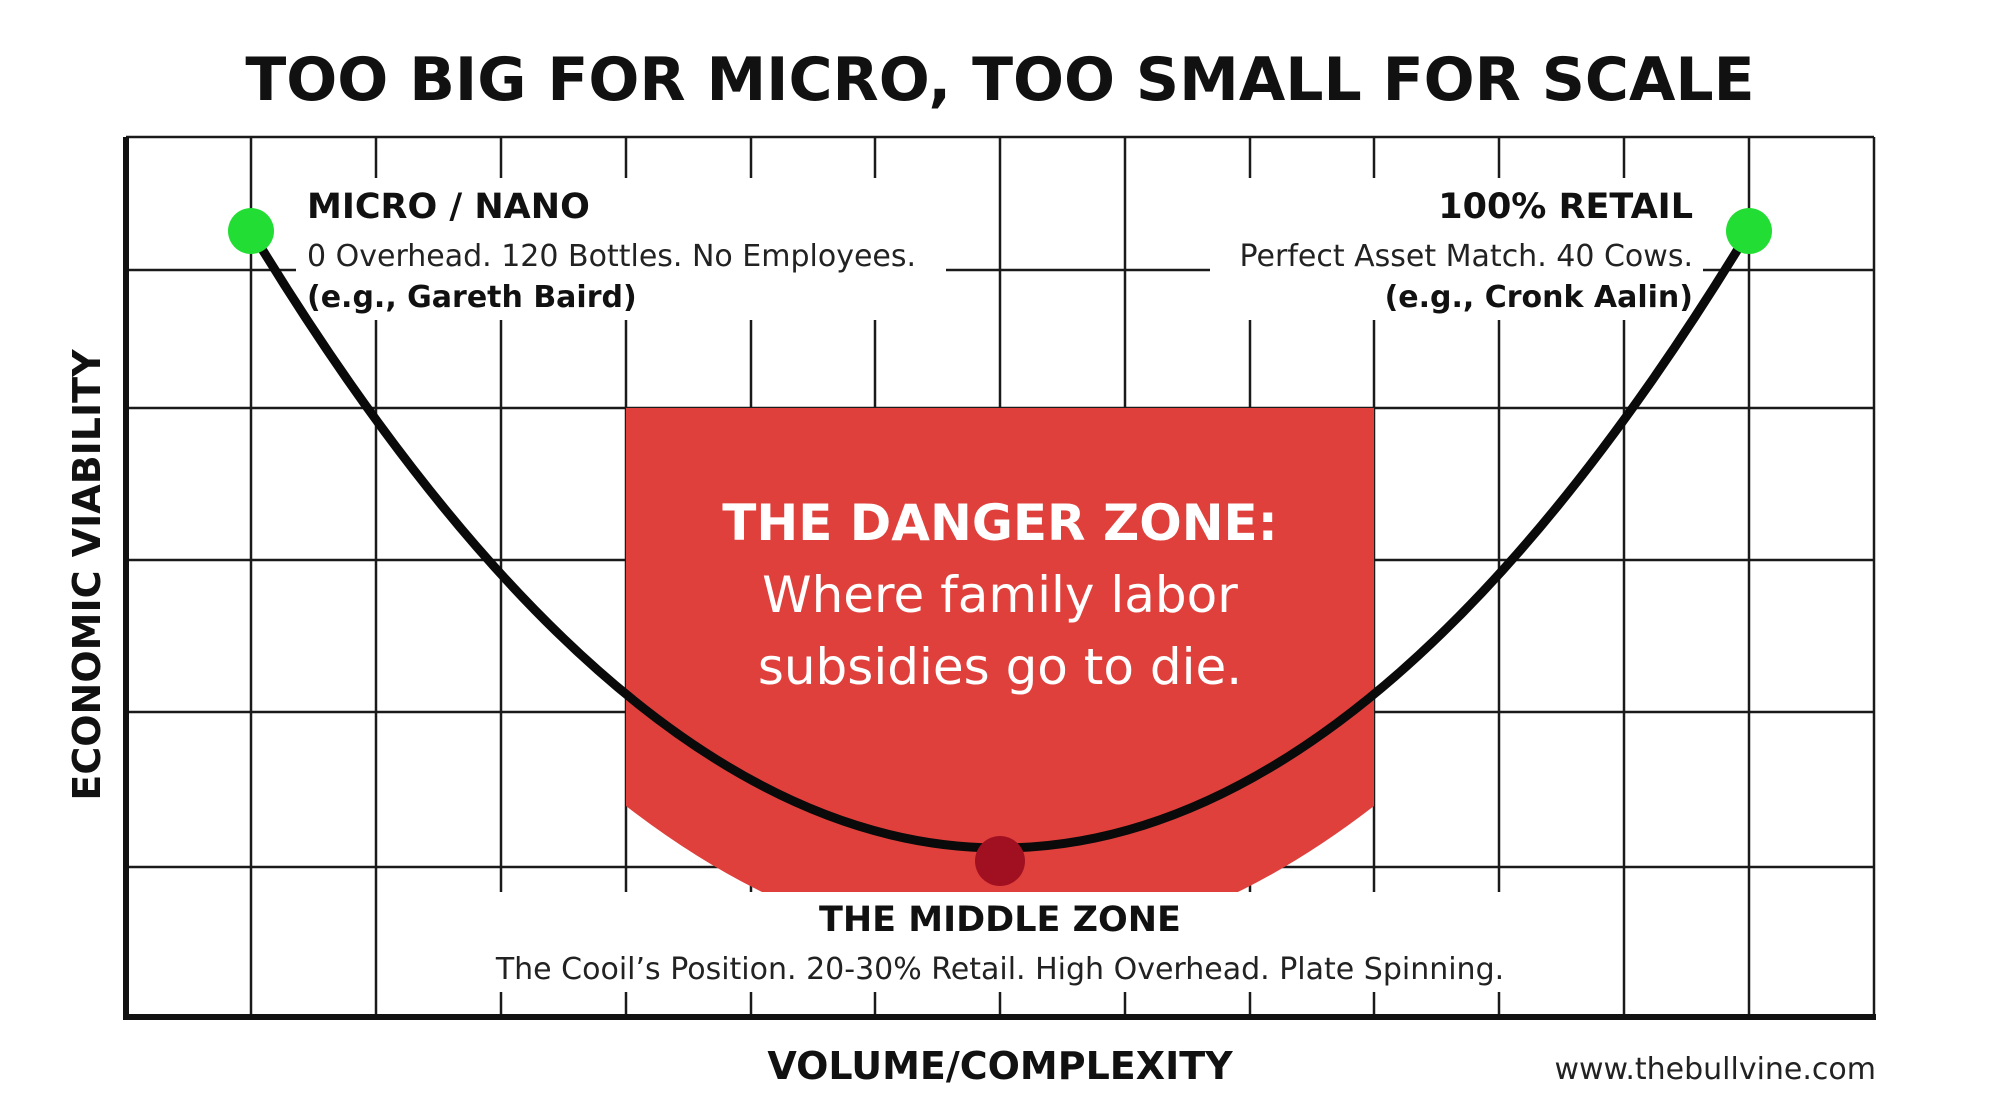 This screenshot has width=2000, height=1116. What do you see at coordinates (999, 80) in the screenshot?
I see `diagram-title: TOO BIG FOR MICRO, TOO SMALL FOR SCALE` at bounding box center [999, 80].